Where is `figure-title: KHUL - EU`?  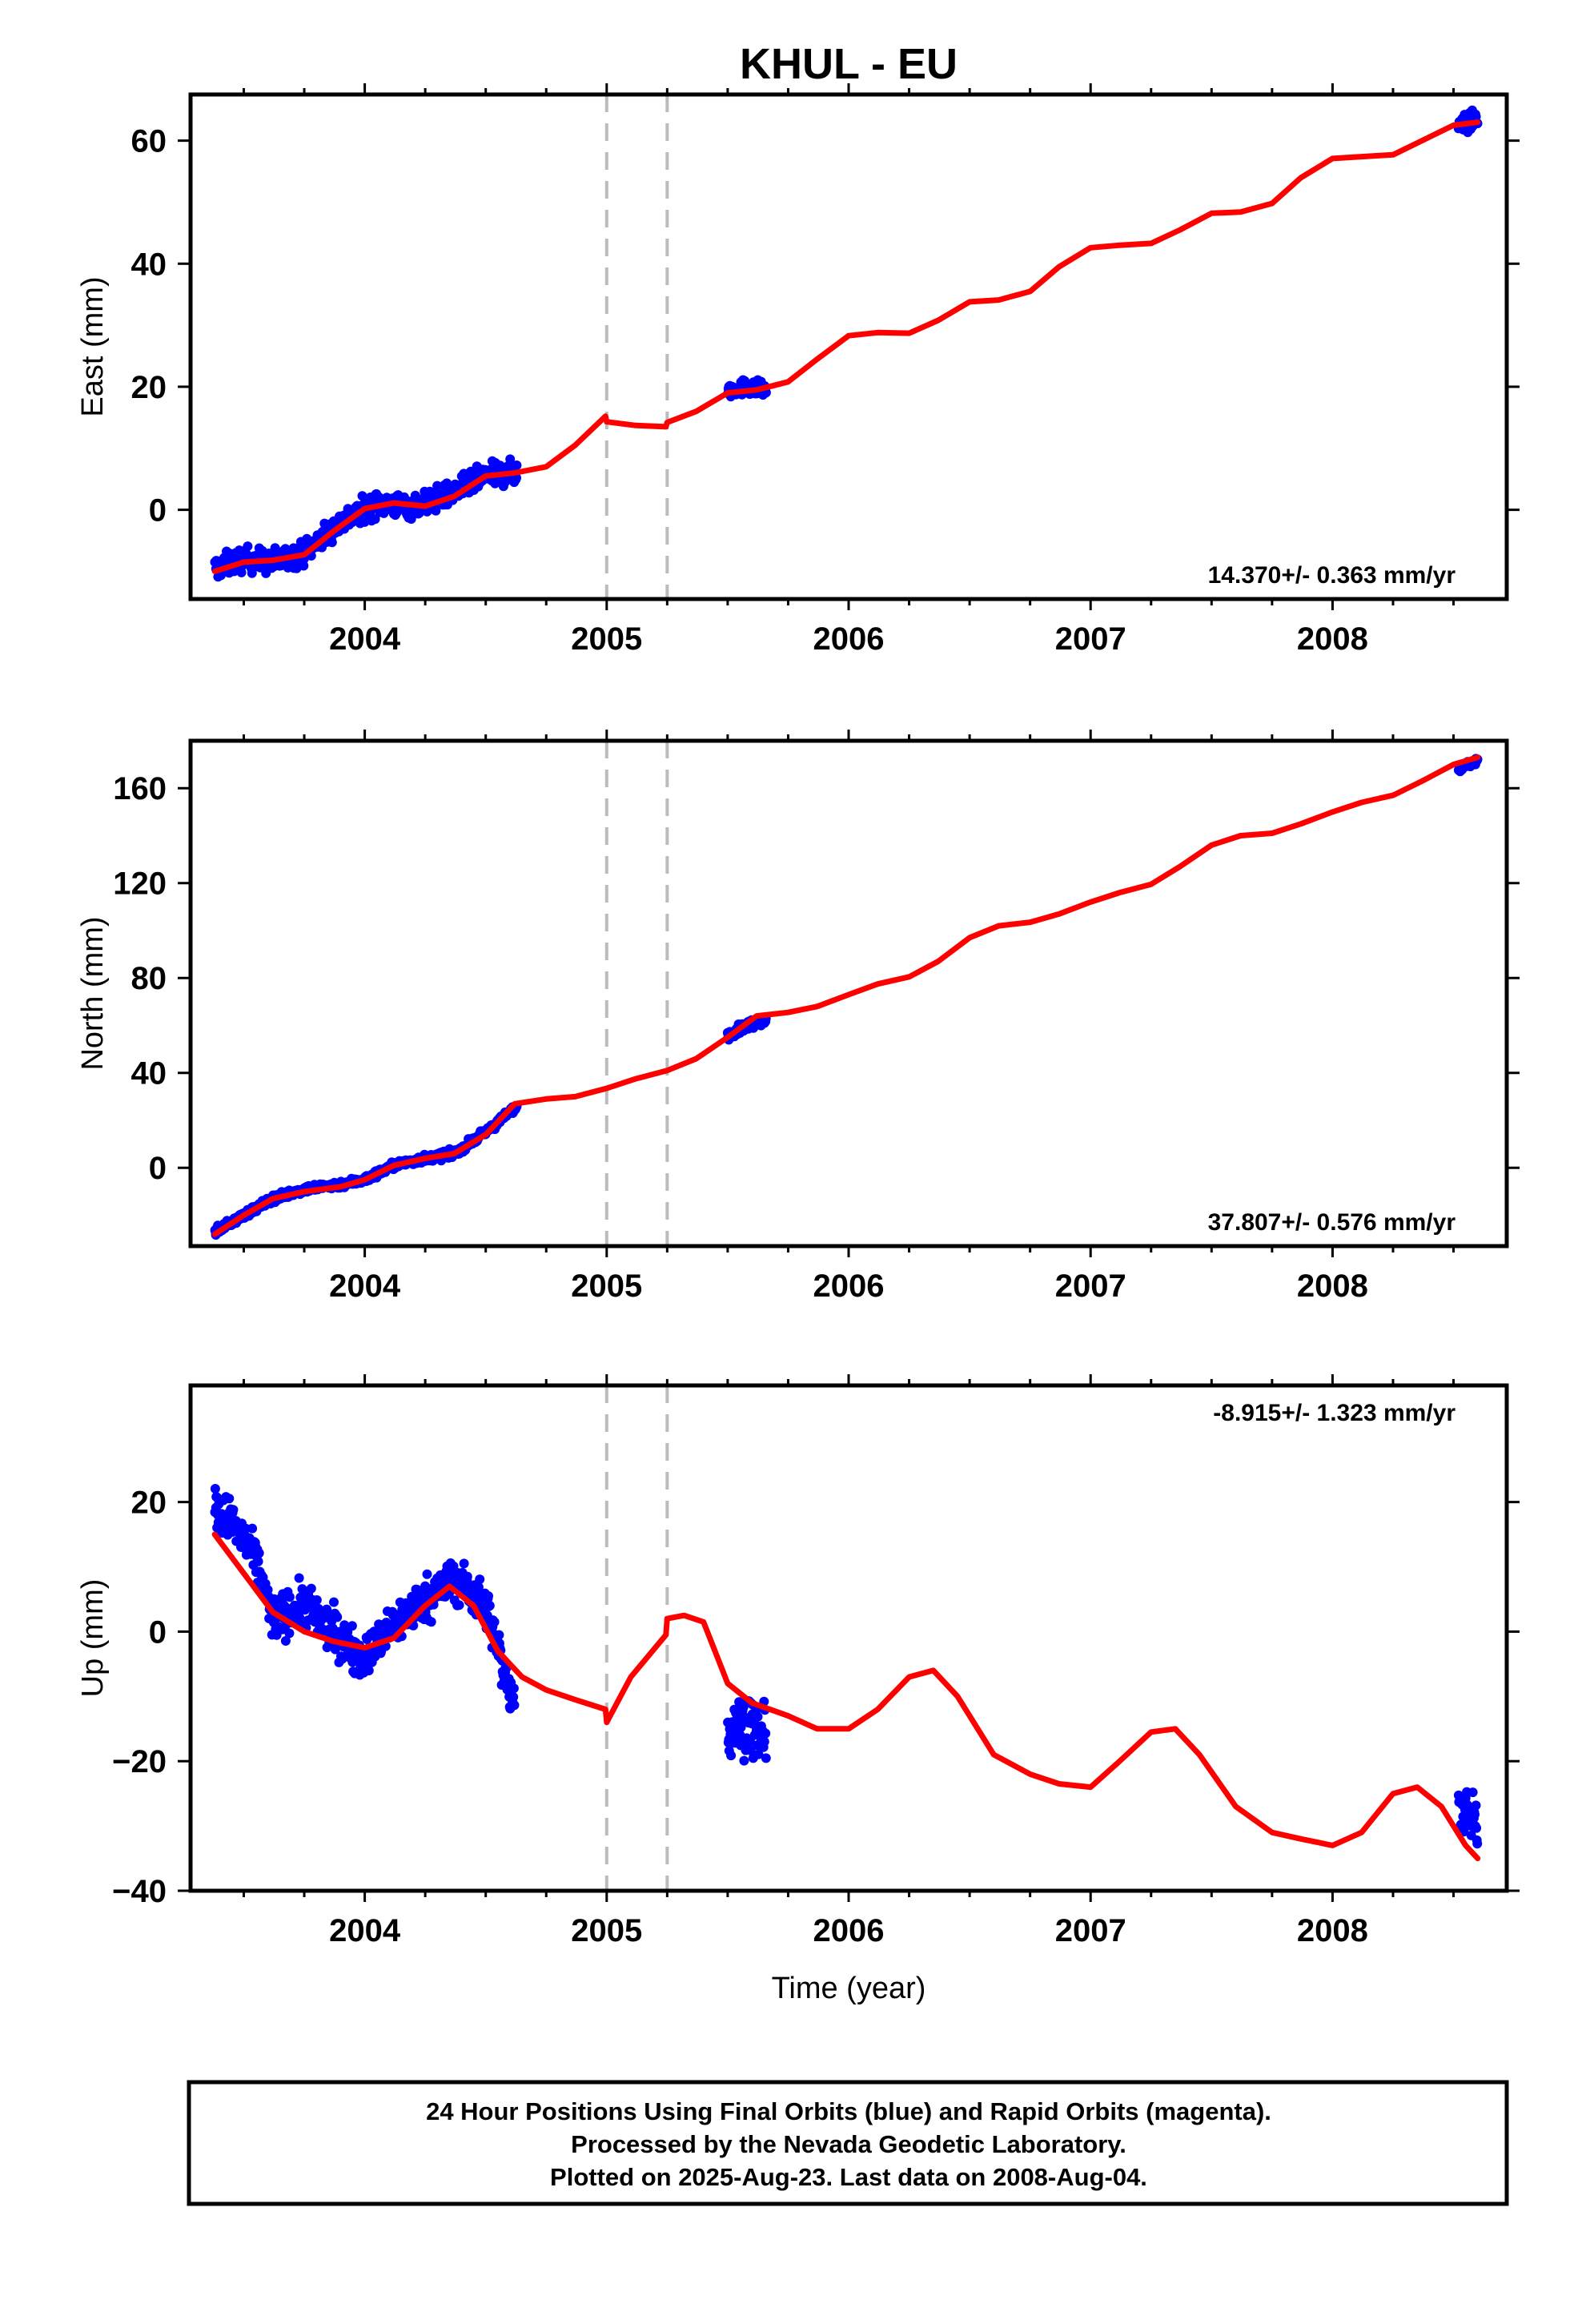 figure-title: KHUL - EU is located at coordinates (849, 64).